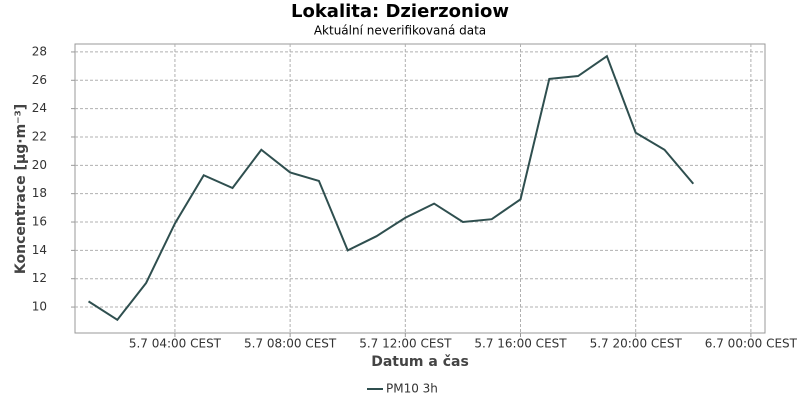 The height and width of the screenshot is (400, 800). I want to click on y-tick-label: 12, so click(39, 278).